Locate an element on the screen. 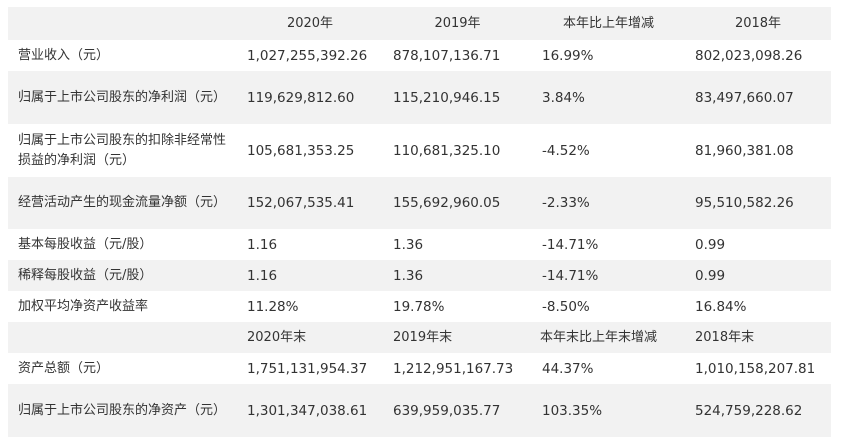 Image resolution: width=843 pixels, height=441 pixels. value-2019: 115,210,946.15 is located at coordinates (457, 97).